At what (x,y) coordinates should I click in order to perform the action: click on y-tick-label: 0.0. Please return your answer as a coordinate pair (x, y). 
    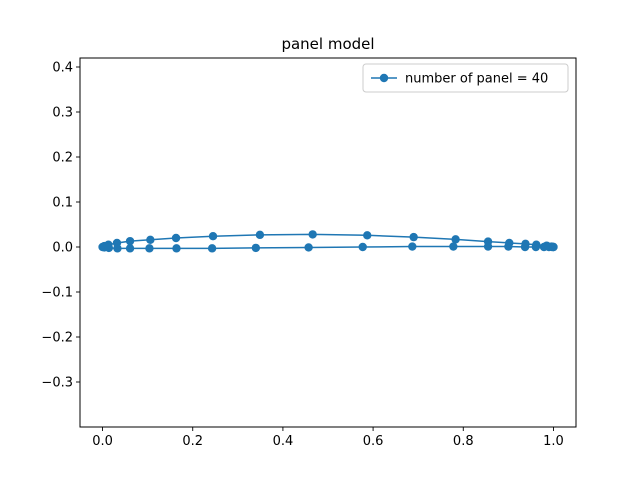
    Looking at the image, I should click on (62, 248).